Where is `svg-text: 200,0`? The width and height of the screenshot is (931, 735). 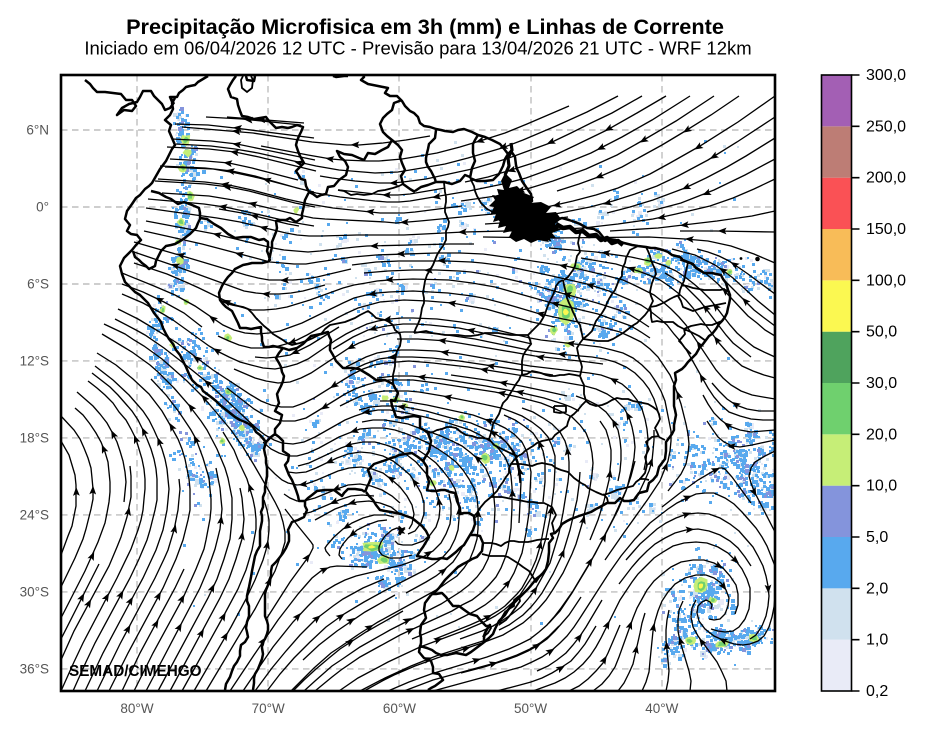
svg-text: 200,0 is located at coordinates (886, 178).